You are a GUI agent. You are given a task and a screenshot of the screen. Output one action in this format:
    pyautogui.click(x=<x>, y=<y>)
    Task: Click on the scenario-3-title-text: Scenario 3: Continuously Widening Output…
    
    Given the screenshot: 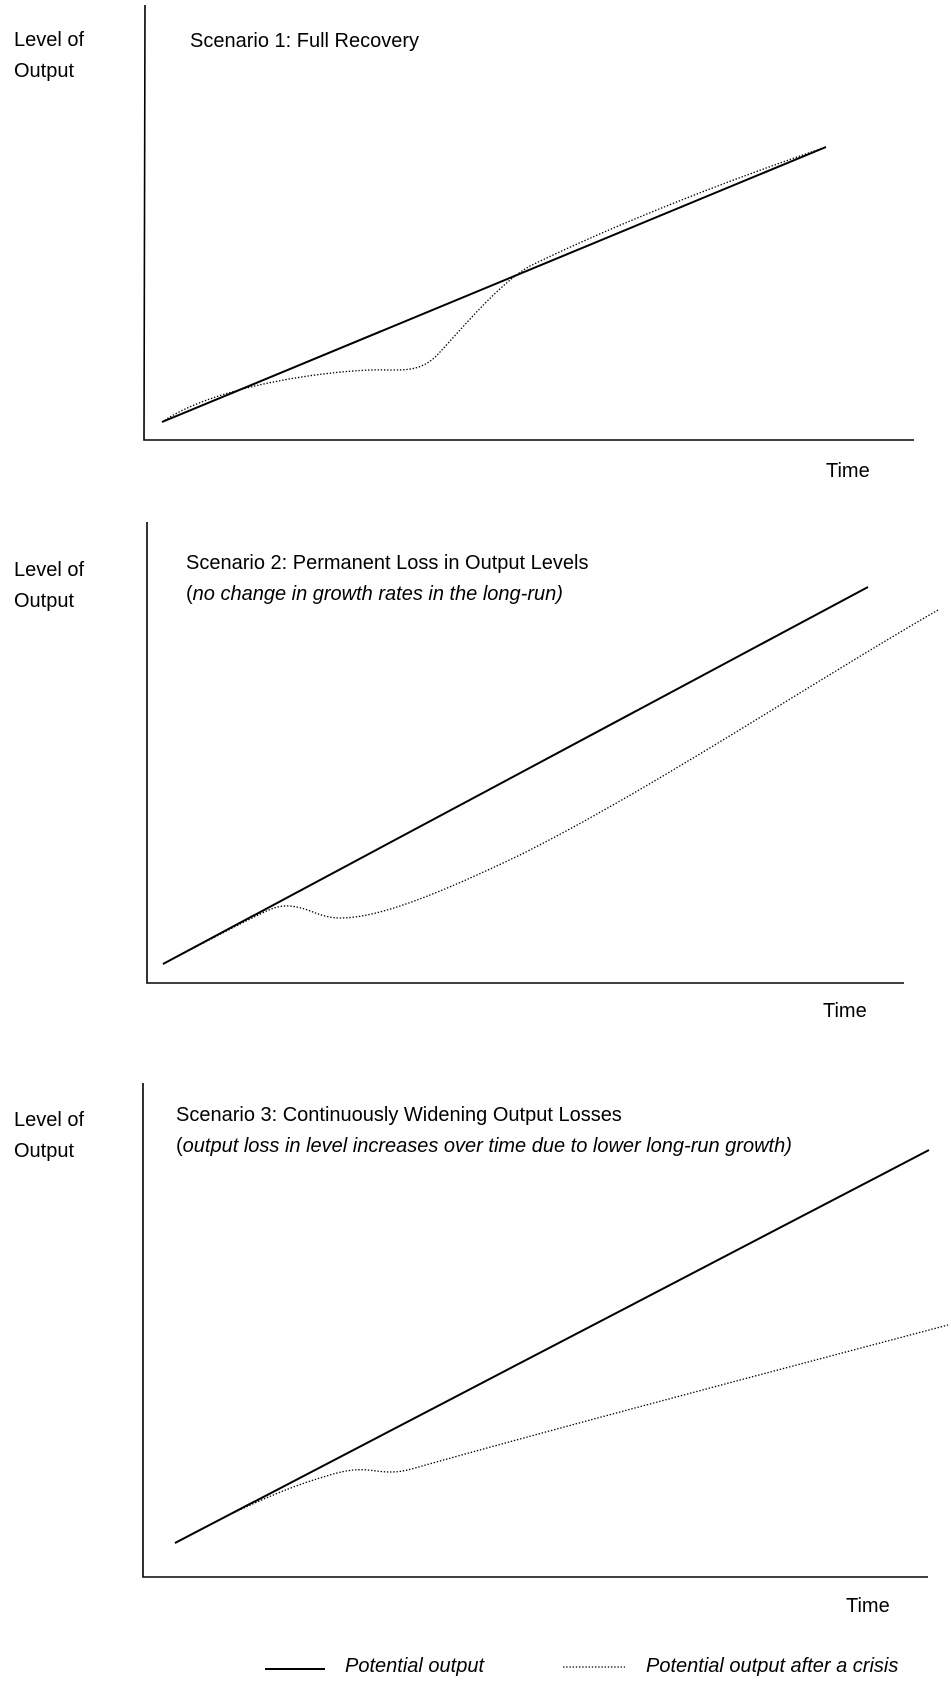 What is the action you would take?
    pyautogui.click(x=399, y=1115)
    